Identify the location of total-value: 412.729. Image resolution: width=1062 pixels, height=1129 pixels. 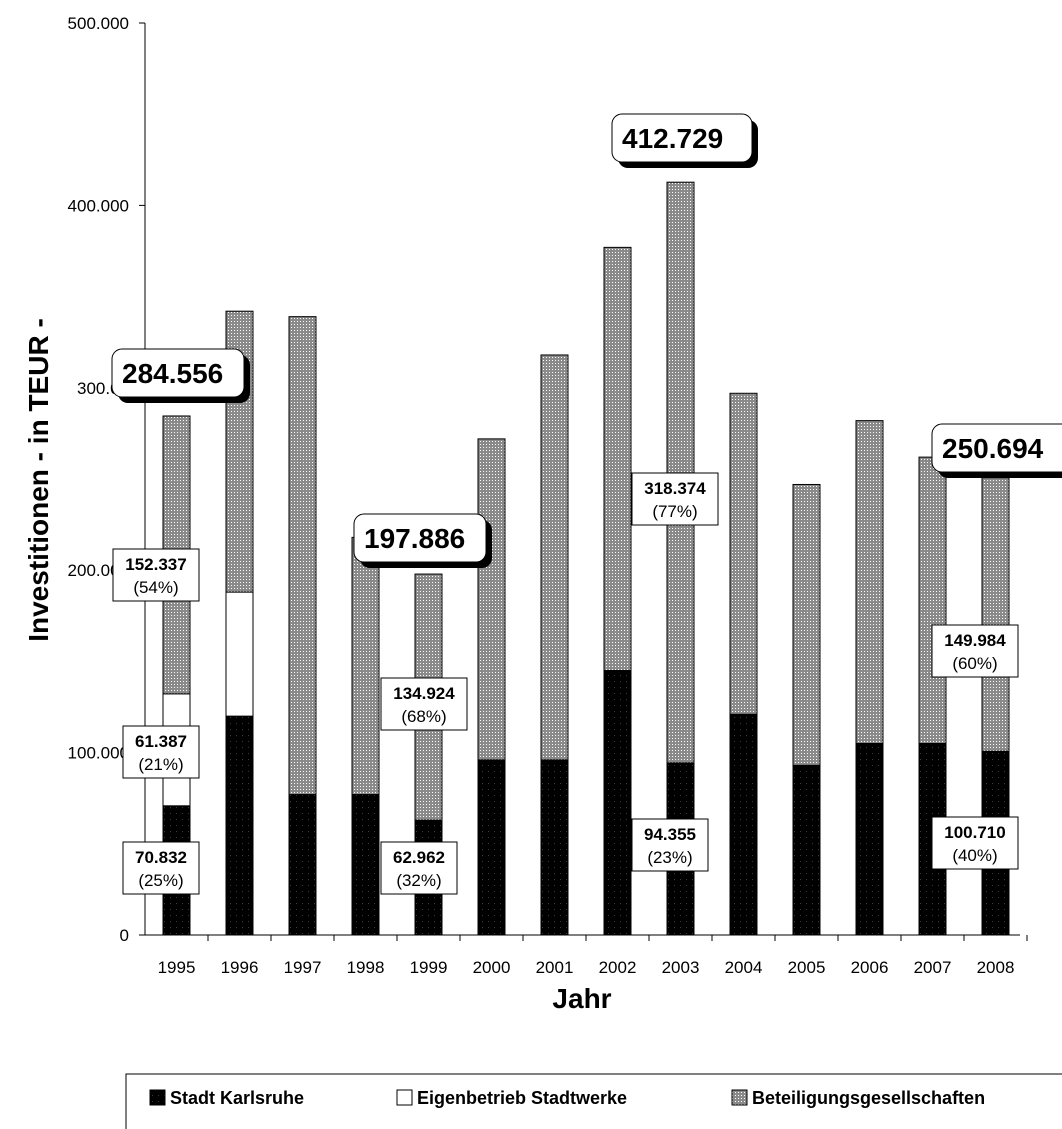
(672, 138).